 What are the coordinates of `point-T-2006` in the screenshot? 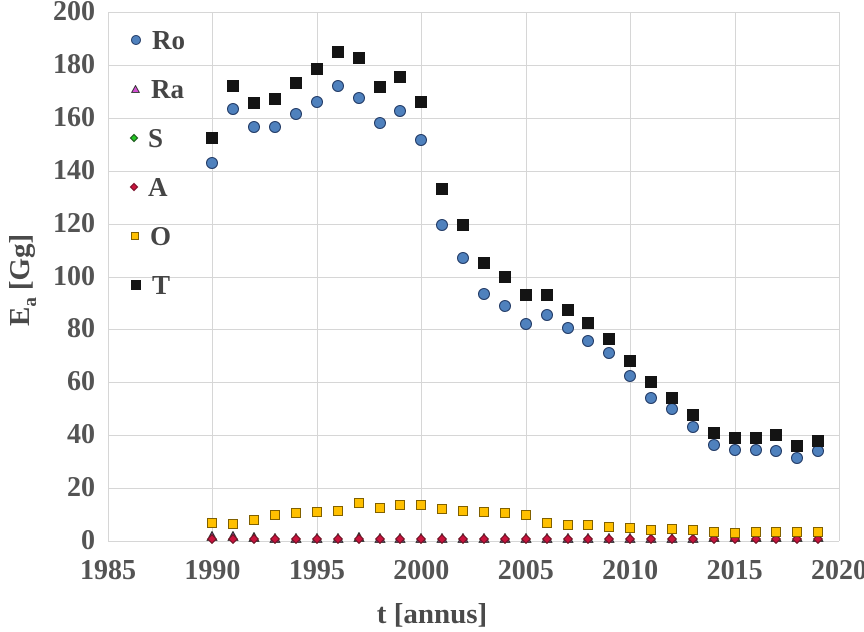 It's located at (546, 295).